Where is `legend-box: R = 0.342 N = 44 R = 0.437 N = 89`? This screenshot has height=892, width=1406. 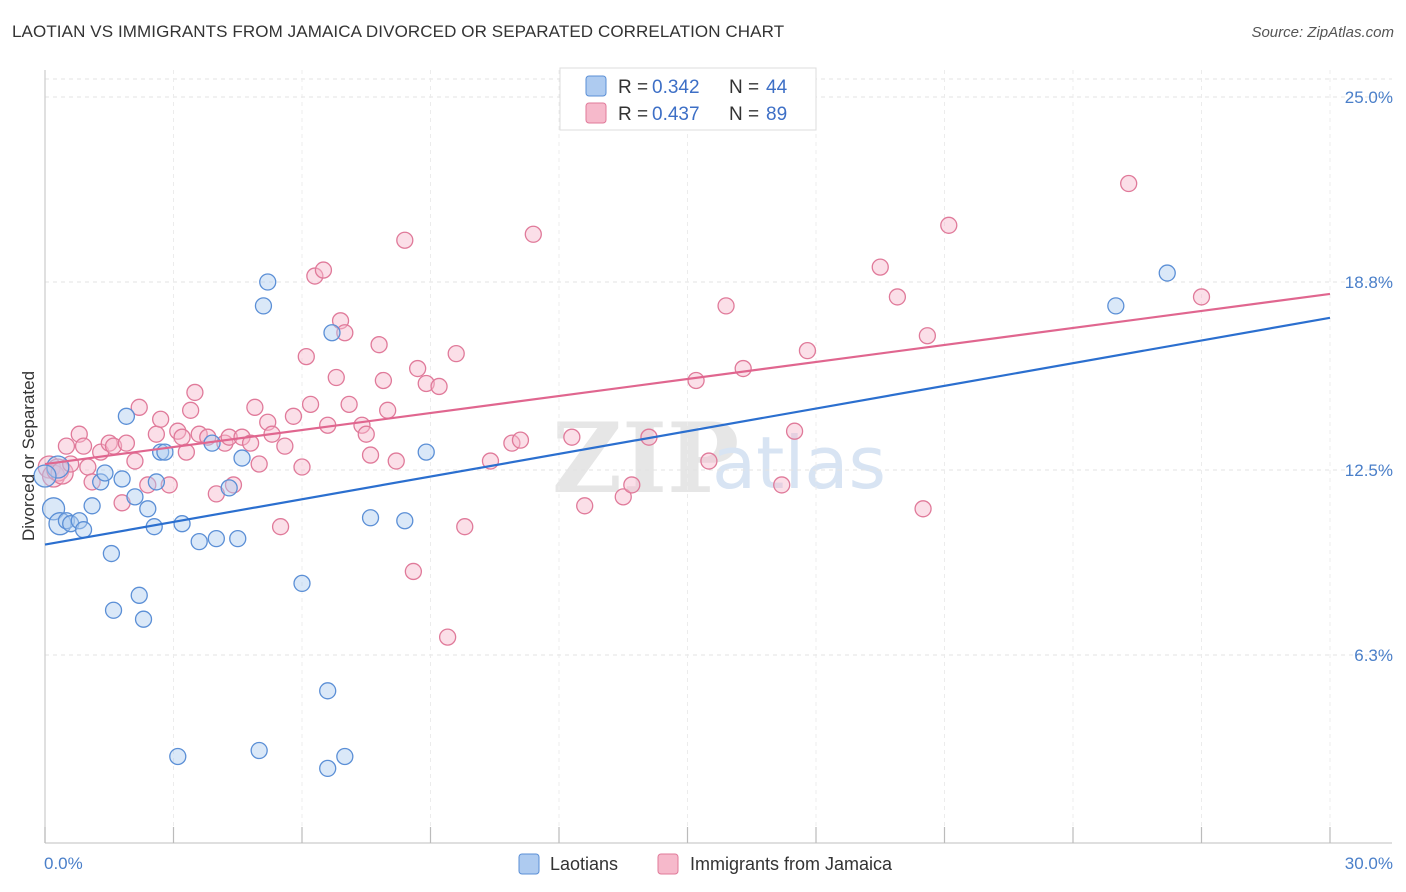
legend-box: R = 0.342 N = 44 R = 0.437 N = 89 is located at coordinates (688, 99).